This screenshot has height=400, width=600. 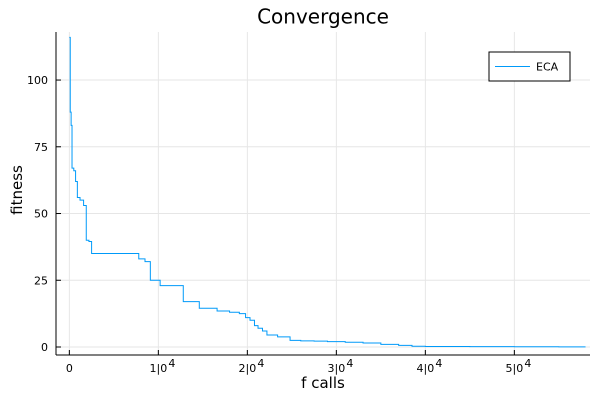 I want to click on chart-title: Convergence, so click(x=323, y=17).